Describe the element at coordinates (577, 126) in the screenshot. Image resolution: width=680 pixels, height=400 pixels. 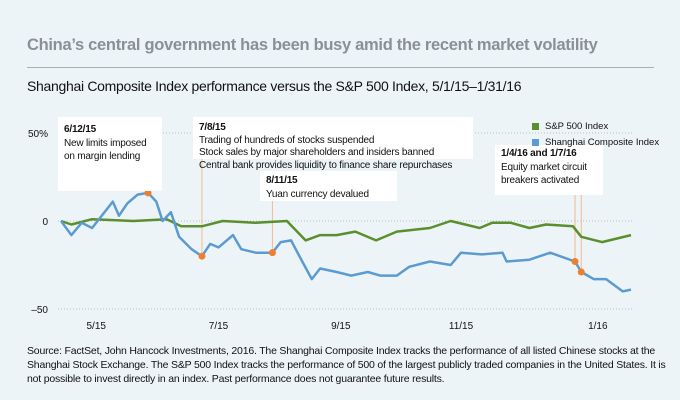
I see `legend-label: S&P 500 Index` at that location.